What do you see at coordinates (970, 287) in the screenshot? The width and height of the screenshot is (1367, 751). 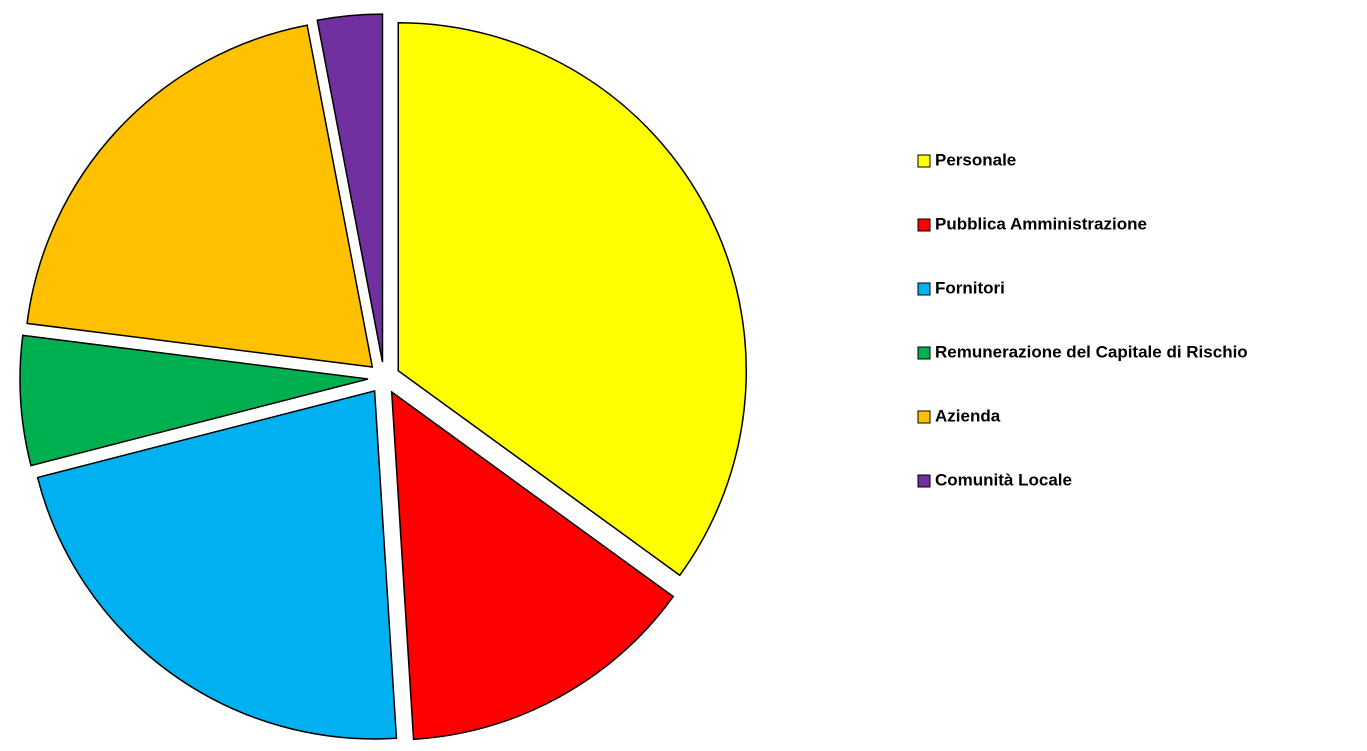 I see `legend-label: Fornitori` at bounding box center [970, 287].